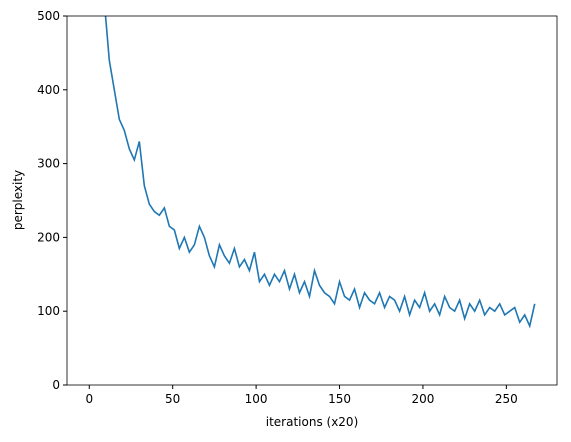  Describe the element at coordinates (48, 16) in the screenshot. I see `y-tick-label: 500` at that location.